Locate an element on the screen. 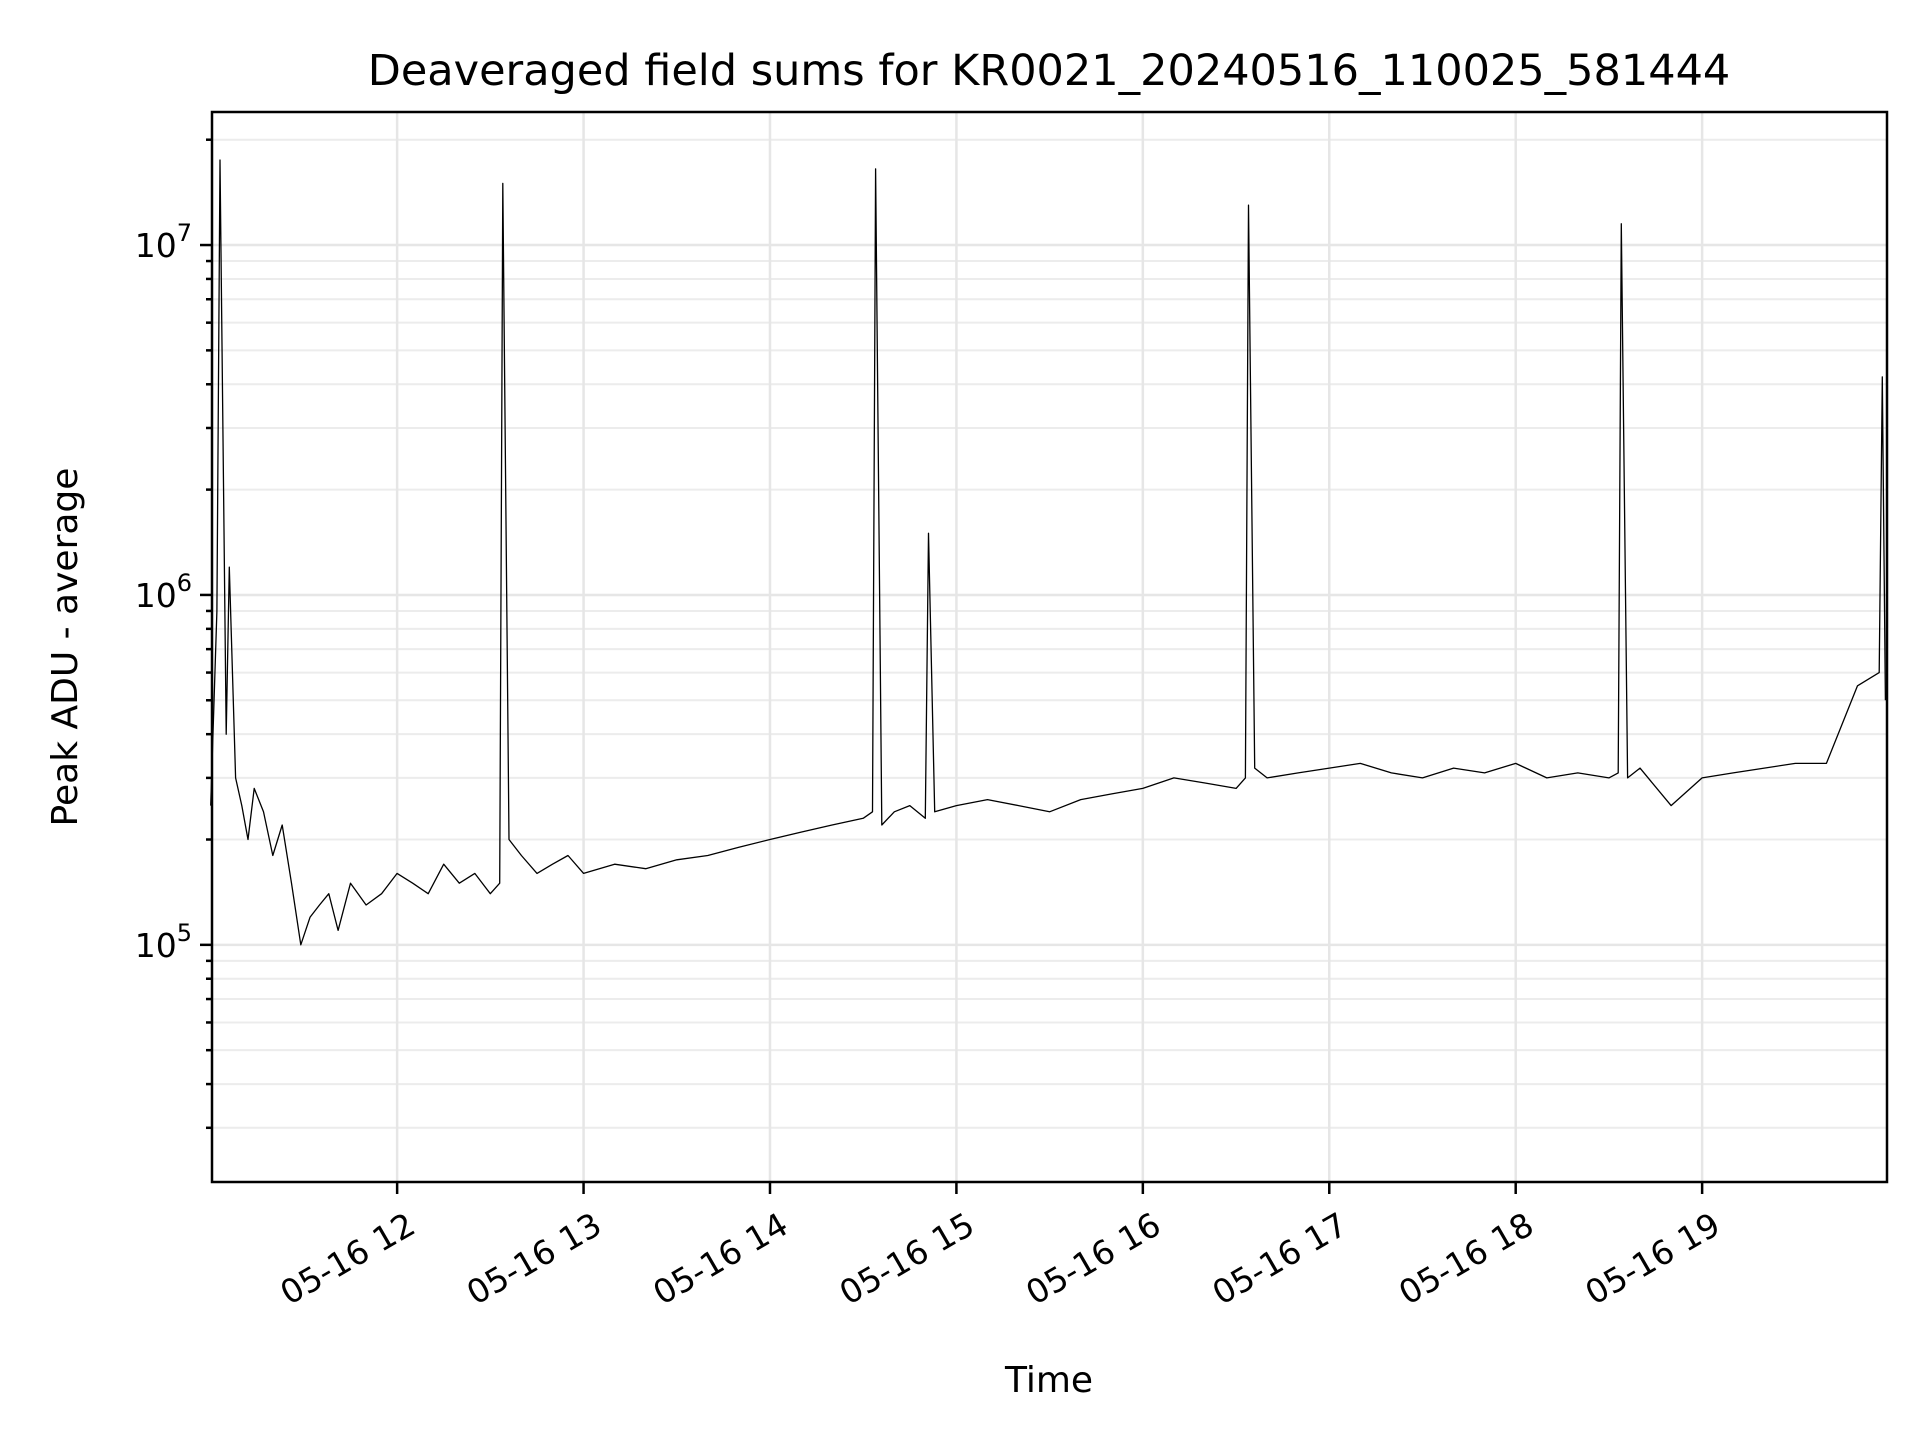  y-tick-label: 10⁵ is located at coordinates (163, 942).